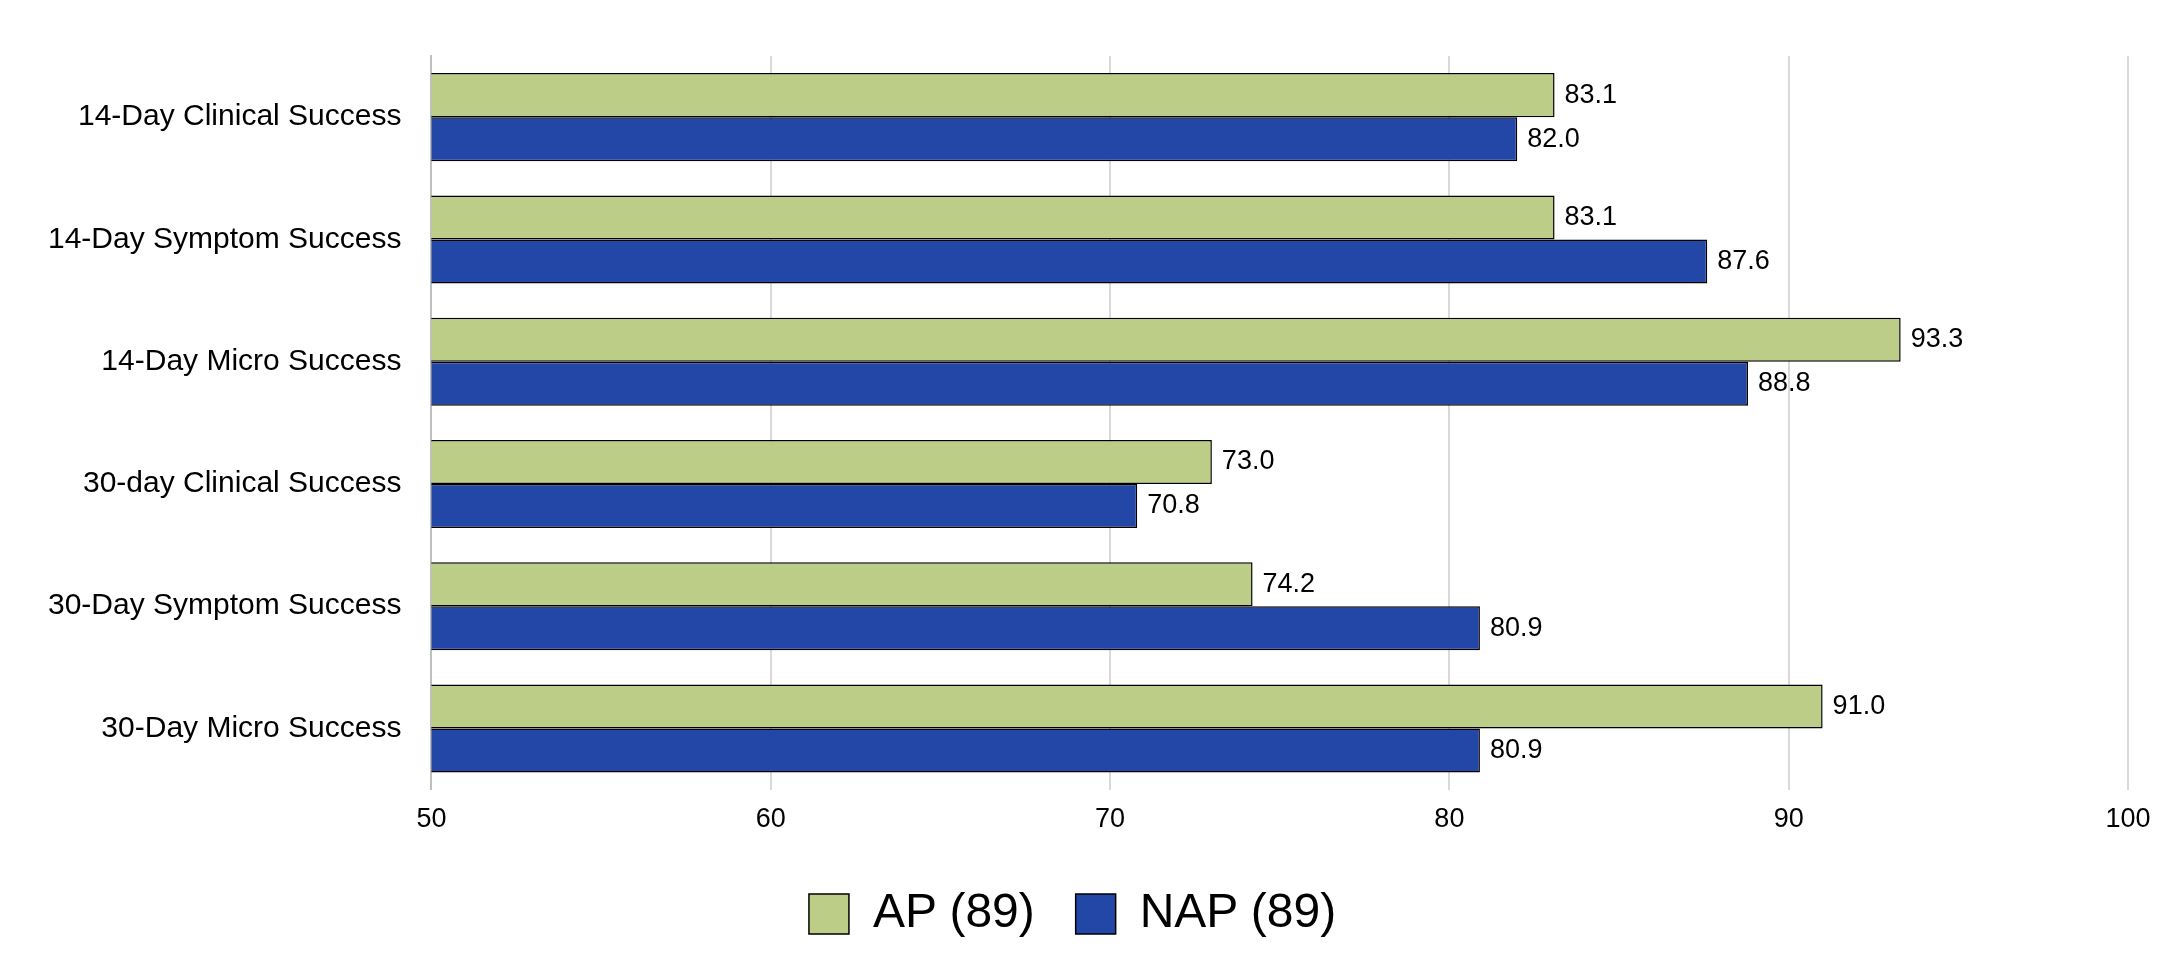 The width and height of the screenshot is (2178, 959). Describe the element at coordinates (1449, 818) in the screenshot. I see `x-tick-label: 80` at that location.